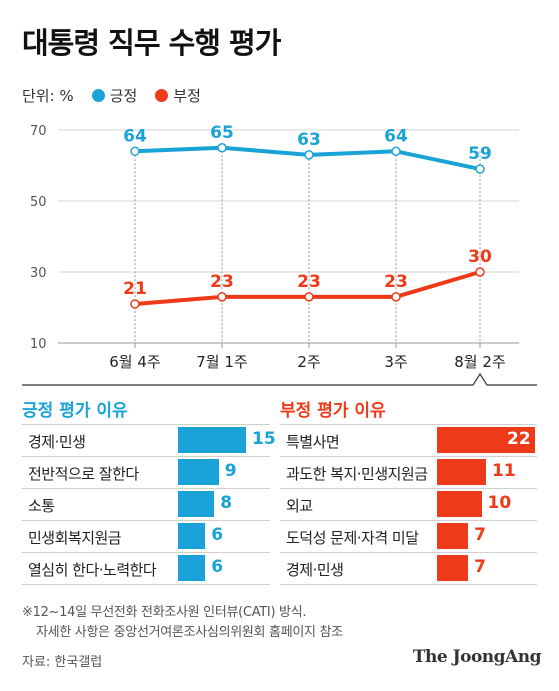 The height and width of the screenshot is (691, 559). Describe the element at coordinates (187, 96) in the screenshot. I see `legend-negative-label: 부정` at that location.